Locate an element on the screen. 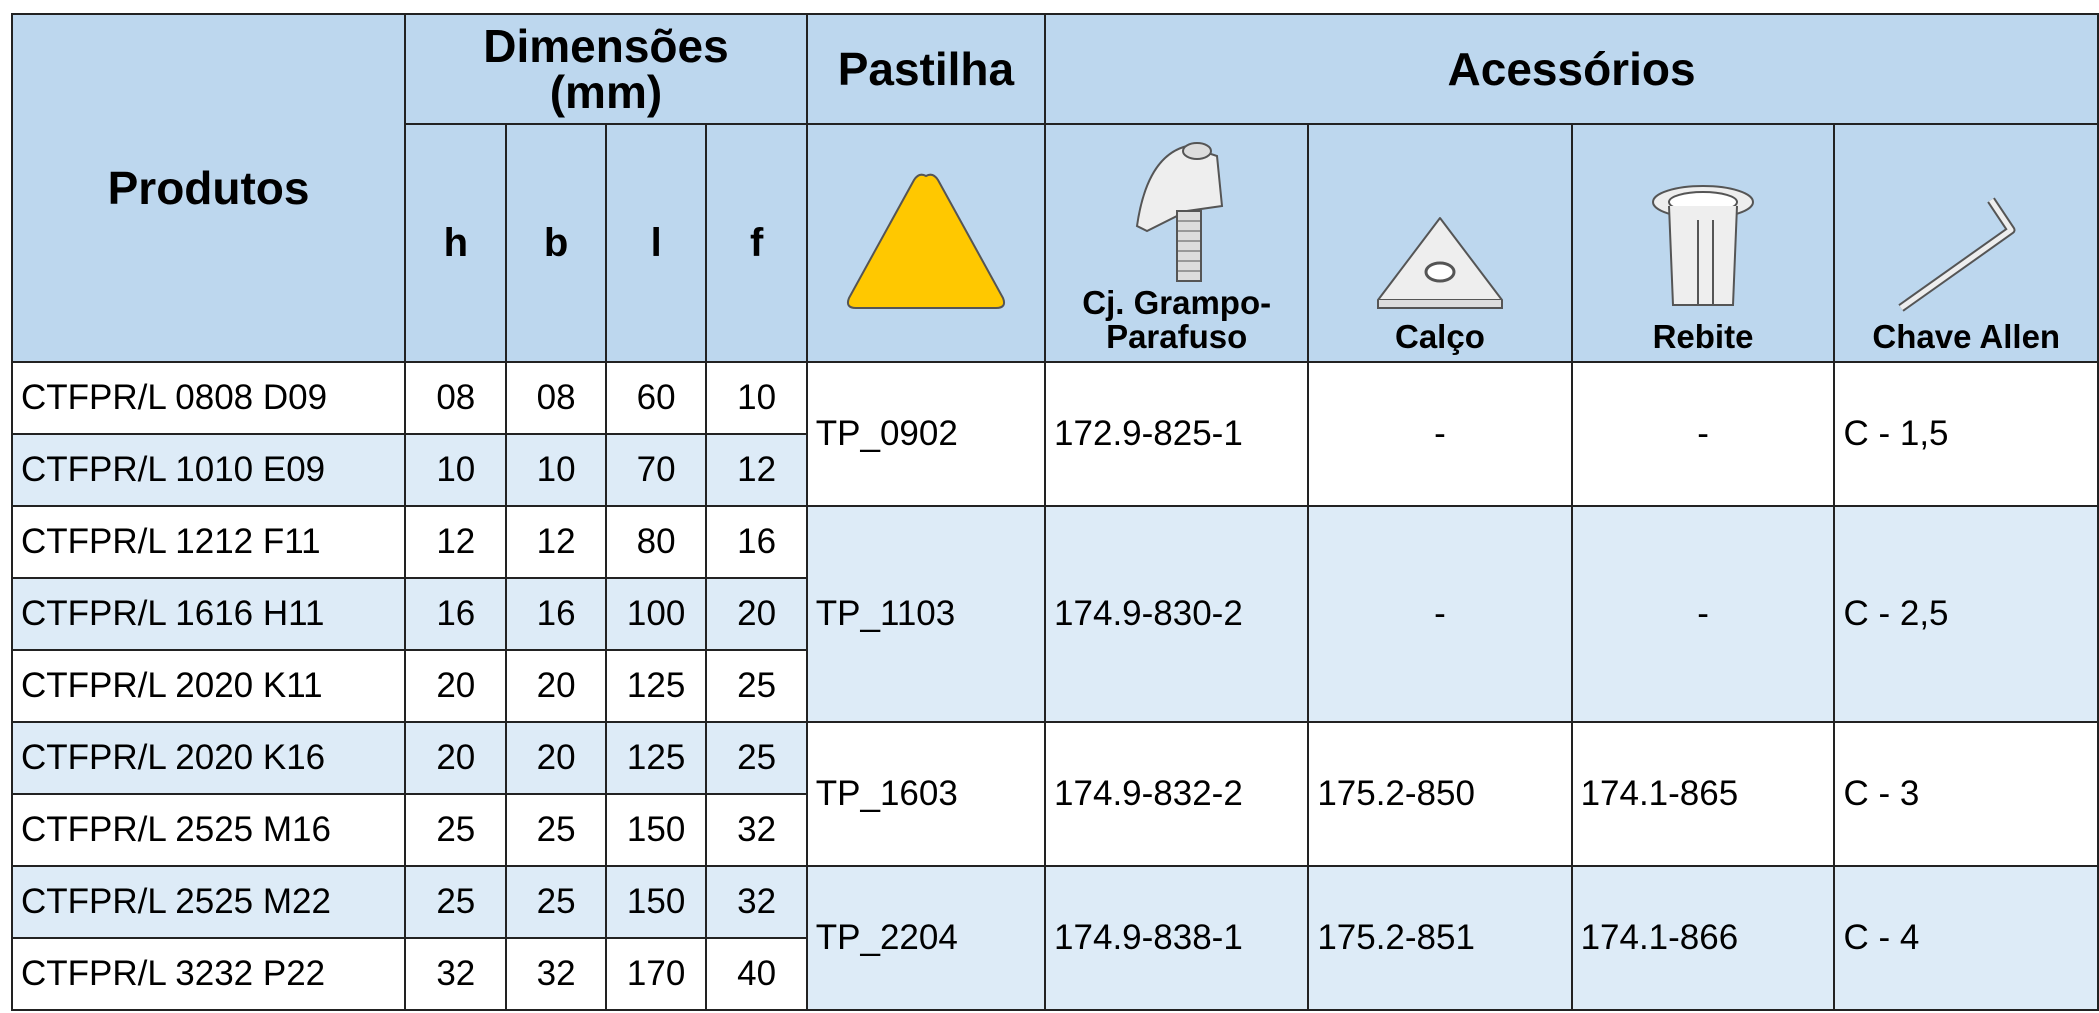 Image resolution: width=2099 pixels, height=1013 pixels. table-row: CTFPR/L 2020 K11 20 20 125 25 is located at coordinates (1054, 686).